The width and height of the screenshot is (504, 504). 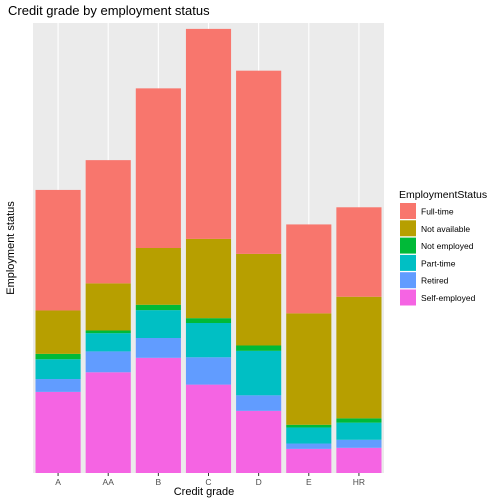 What do you see at coordinates (408, 228) in the screenshot?
I see `legend-key-not-available` at bounding box center [408, 228].